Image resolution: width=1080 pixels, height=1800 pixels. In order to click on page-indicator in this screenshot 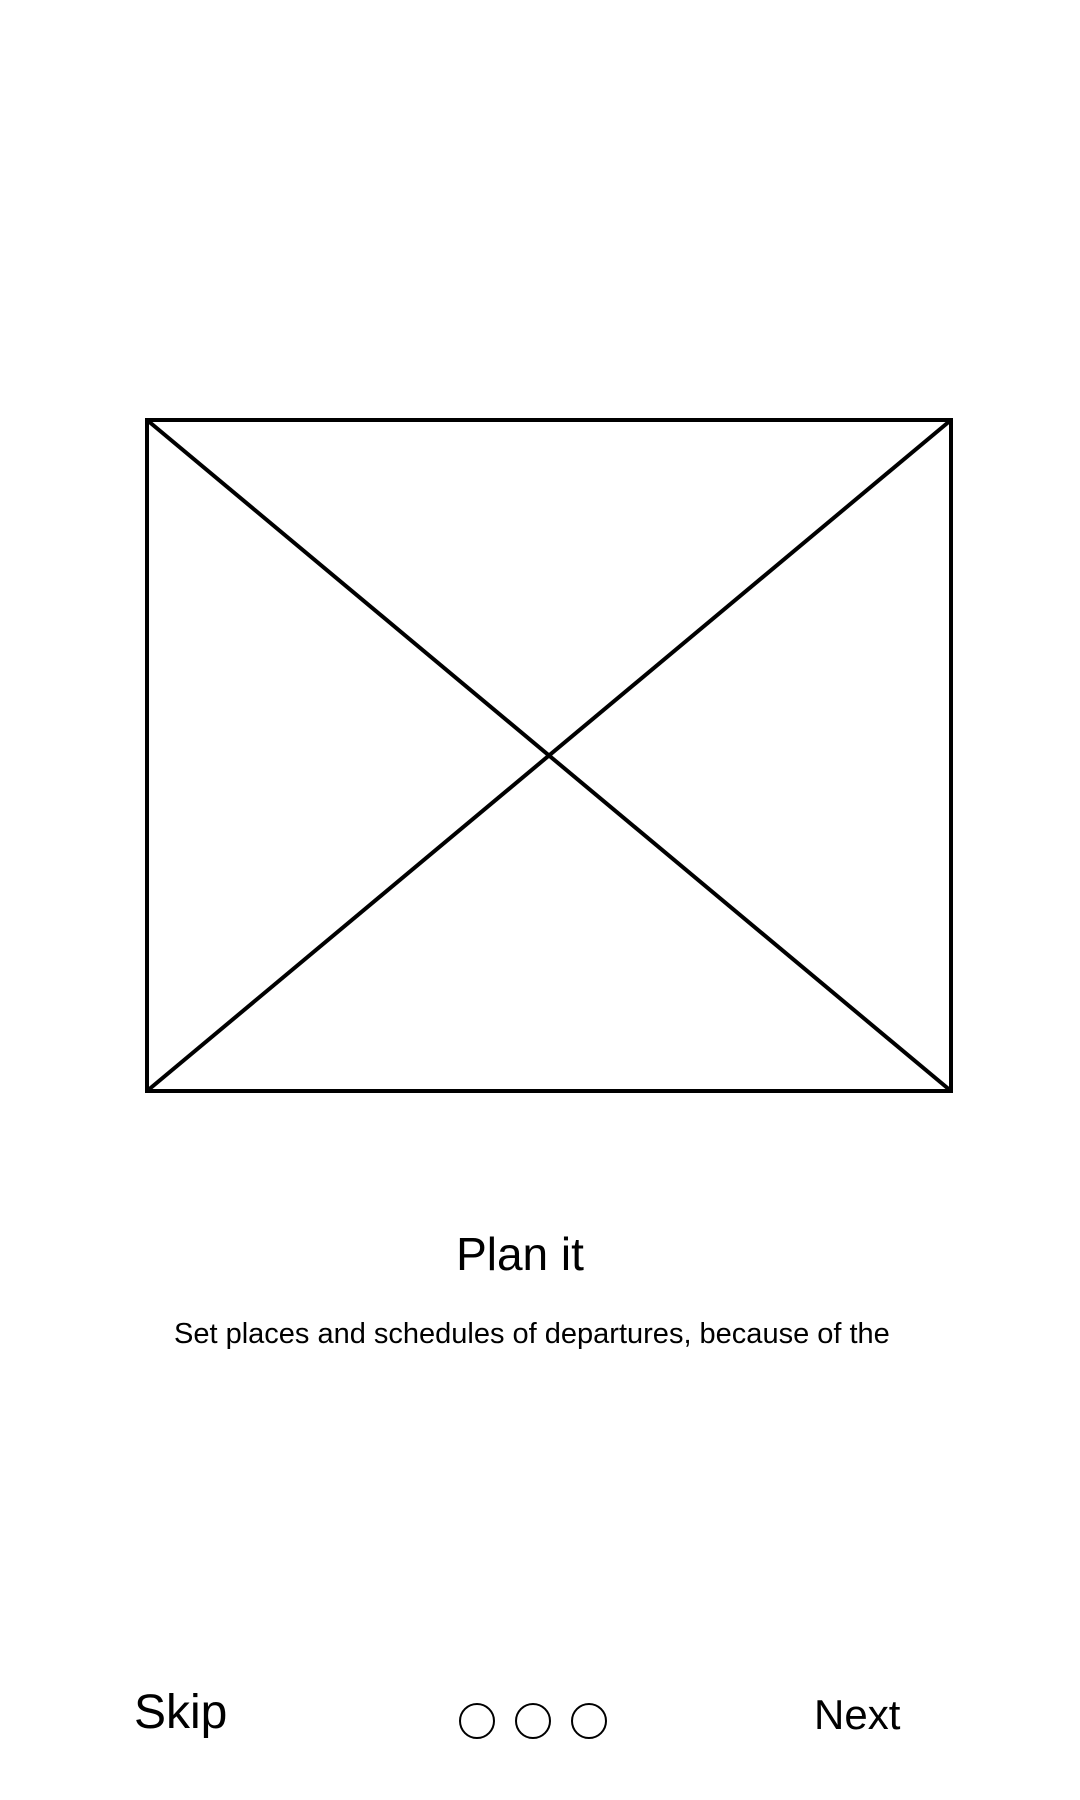, I will do `click(533, 1724)`.